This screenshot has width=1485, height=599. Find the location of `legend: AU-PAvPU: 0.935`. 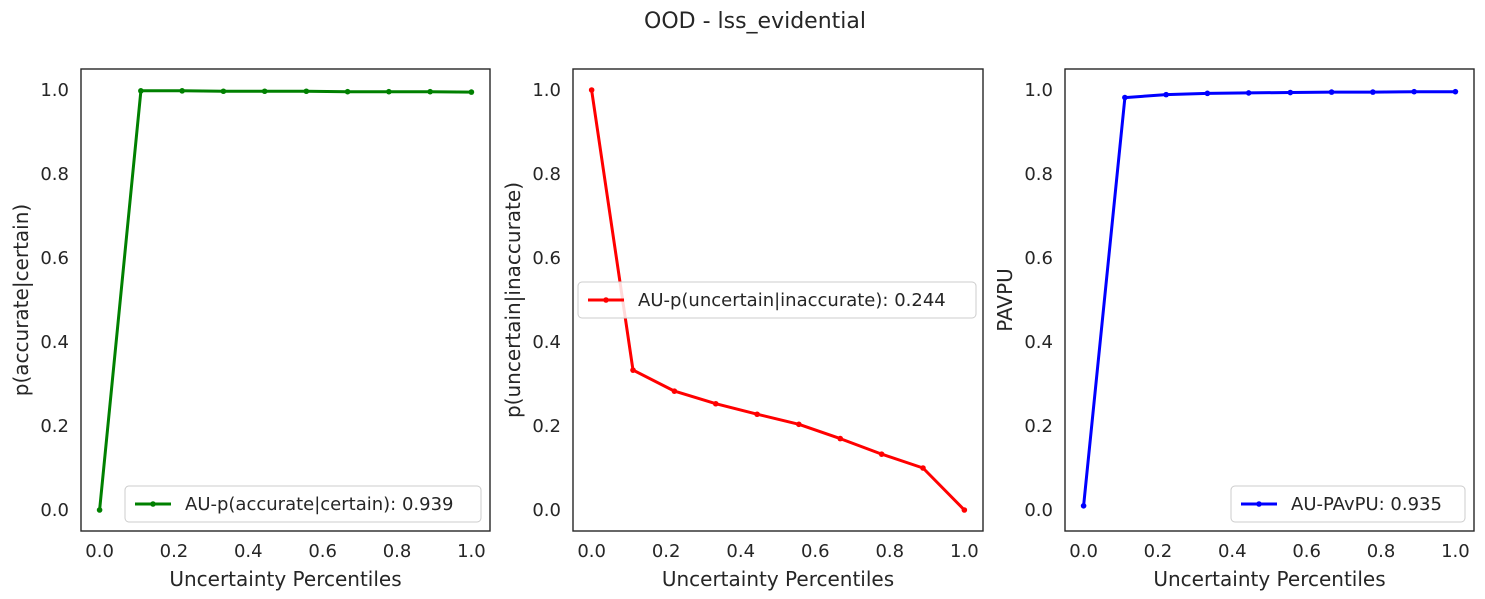

legend: AU-PAvPU: 0.935 is located at coordinates (1348, 504).